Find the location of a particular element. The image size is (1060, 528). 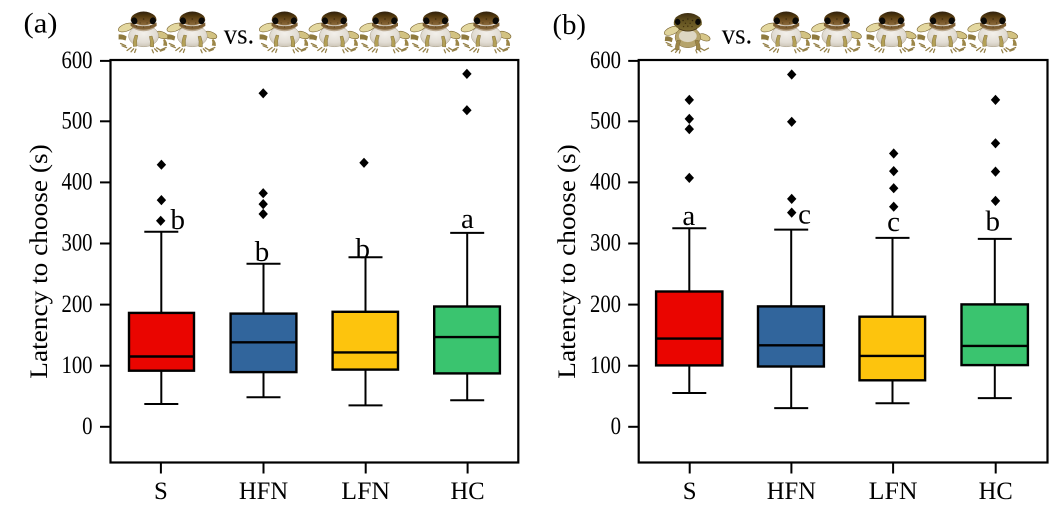

svg-text: (a) is located at coordinates (41, 24).